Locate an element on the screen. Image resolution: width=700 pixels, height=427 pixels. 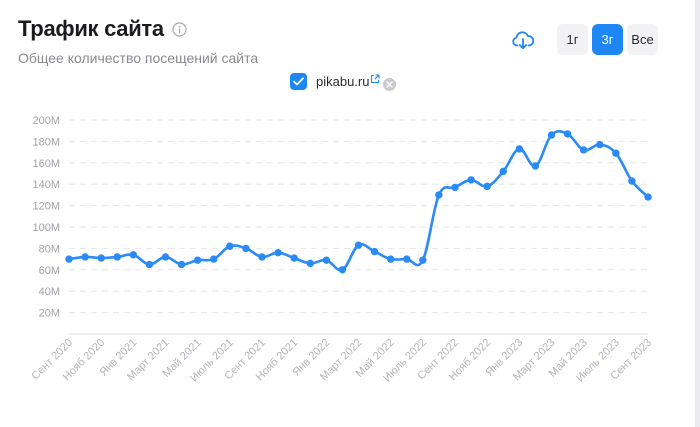
series-label: pikabu.ru is located at coordinates (343, 81).